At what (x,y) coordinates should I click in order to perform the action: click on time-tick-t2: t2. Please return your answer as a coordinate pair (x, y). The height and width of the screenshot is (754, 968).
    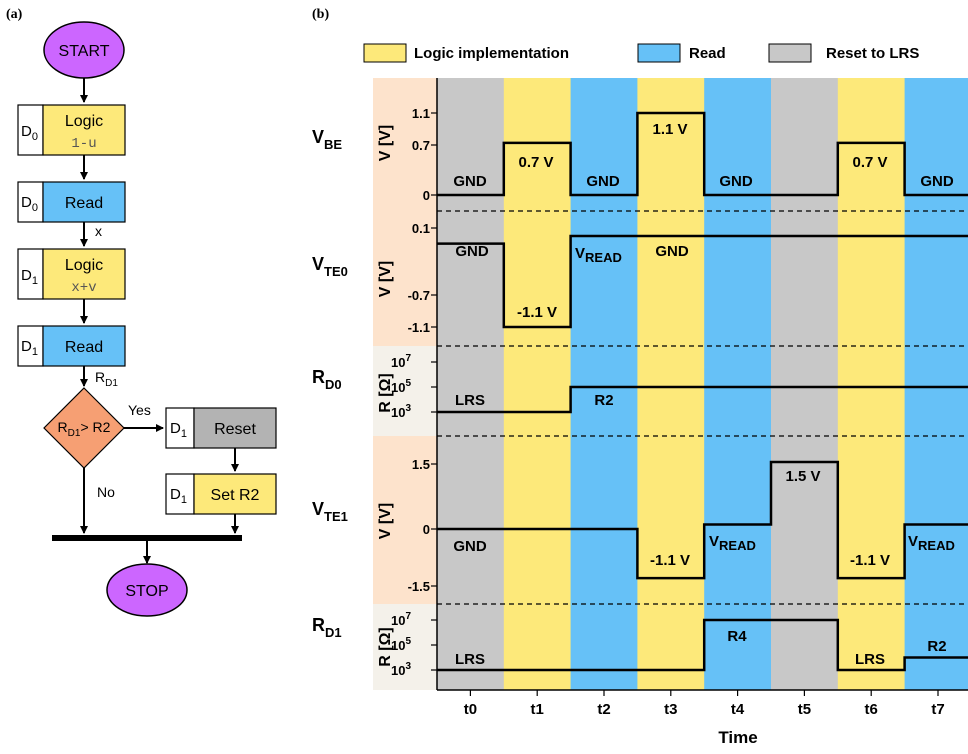
    Looking at the image, I should click on (603, 709).